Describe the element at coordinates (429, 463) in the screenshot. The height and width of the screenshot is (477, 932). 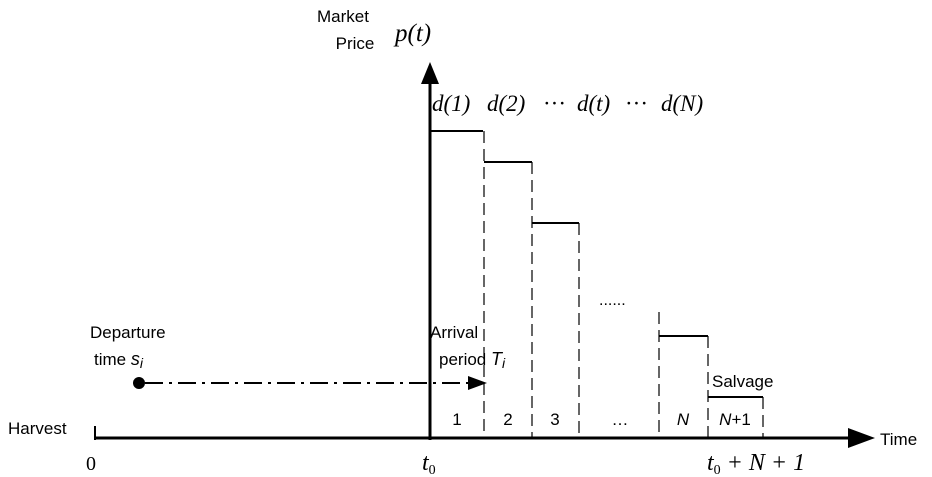
I see `t0-label: t0` at that location.